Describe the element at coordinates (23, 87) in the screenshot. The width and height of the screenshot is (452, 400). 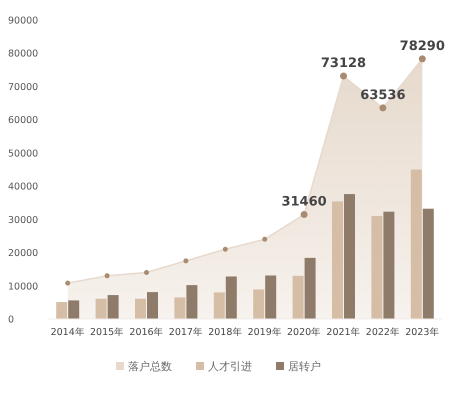
I see `y-tick-label: 70000` at that location.